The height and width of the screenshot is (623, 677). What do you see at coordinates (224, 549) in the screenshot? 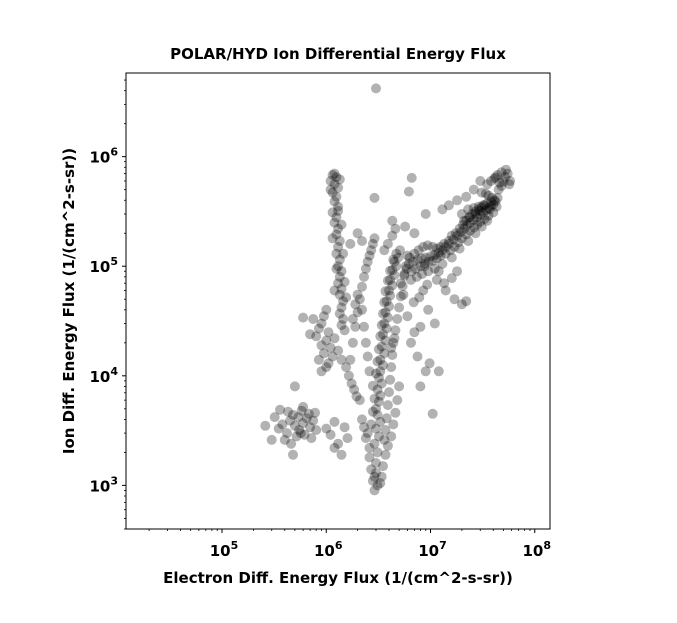
I see `x-tick-label: 105` at bounding box center [224, 549].